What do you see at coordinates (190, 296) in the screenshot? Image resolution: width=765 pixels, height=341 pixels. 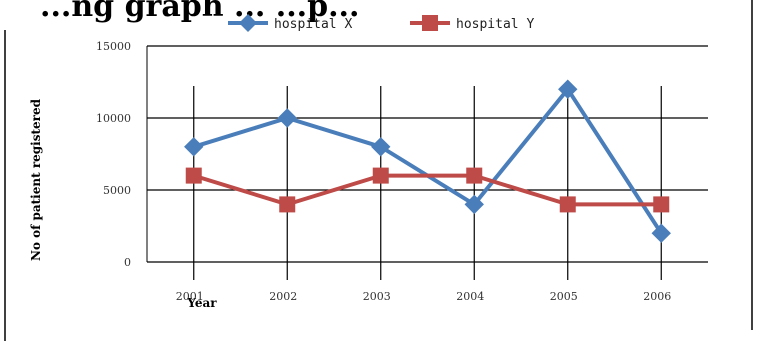 I see `x-tick-label: 2001` at bounding box center [190, 296].